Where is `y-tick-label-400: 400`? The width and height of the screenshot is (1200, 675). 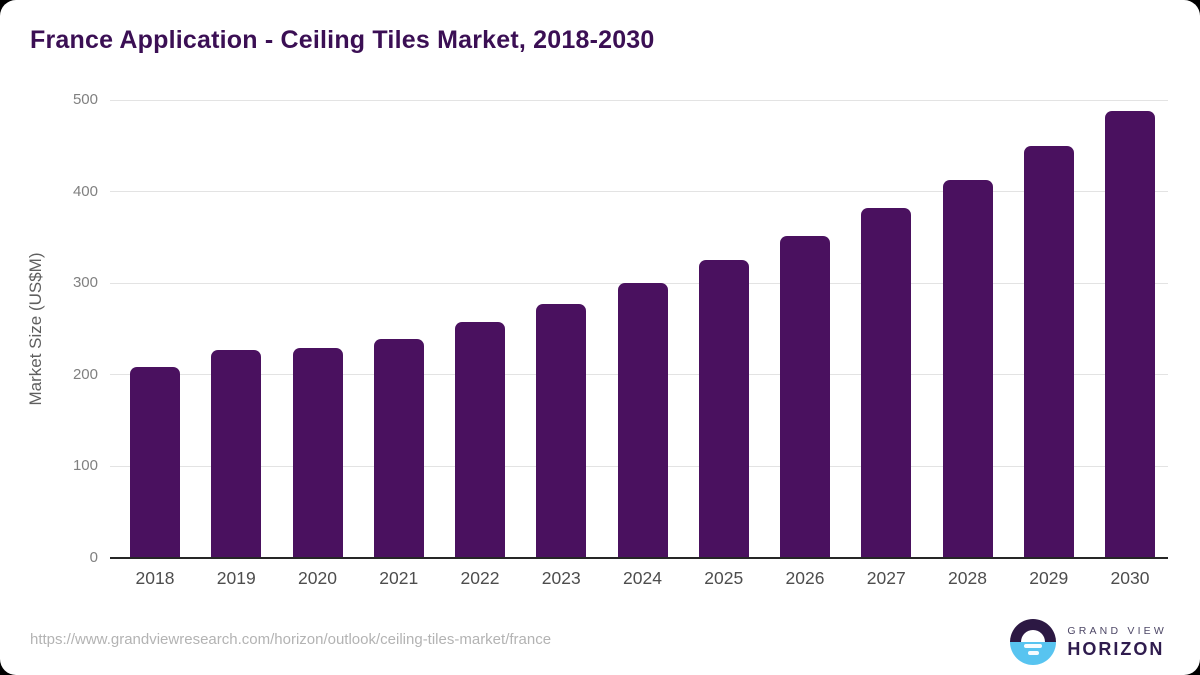
y-tick-label-400: 400 is located at coordinates (85, 191).